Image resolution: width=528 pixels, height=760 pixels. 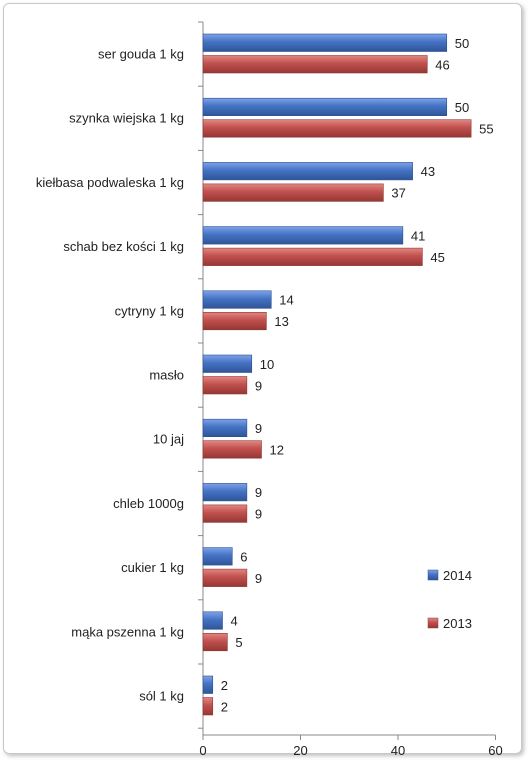 What do you see at coordinates (300, 750) in the screenshot?
I see `x-tick-label: 20` at bounding box center [300, 750].